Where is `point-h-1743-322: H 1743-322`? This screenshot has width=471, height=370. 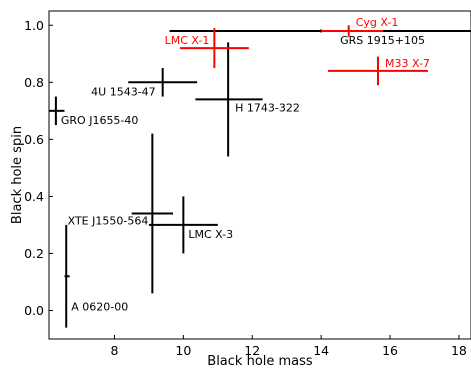
point-h-1743-322: H 1743-322 is located at coordinates (247, 99).